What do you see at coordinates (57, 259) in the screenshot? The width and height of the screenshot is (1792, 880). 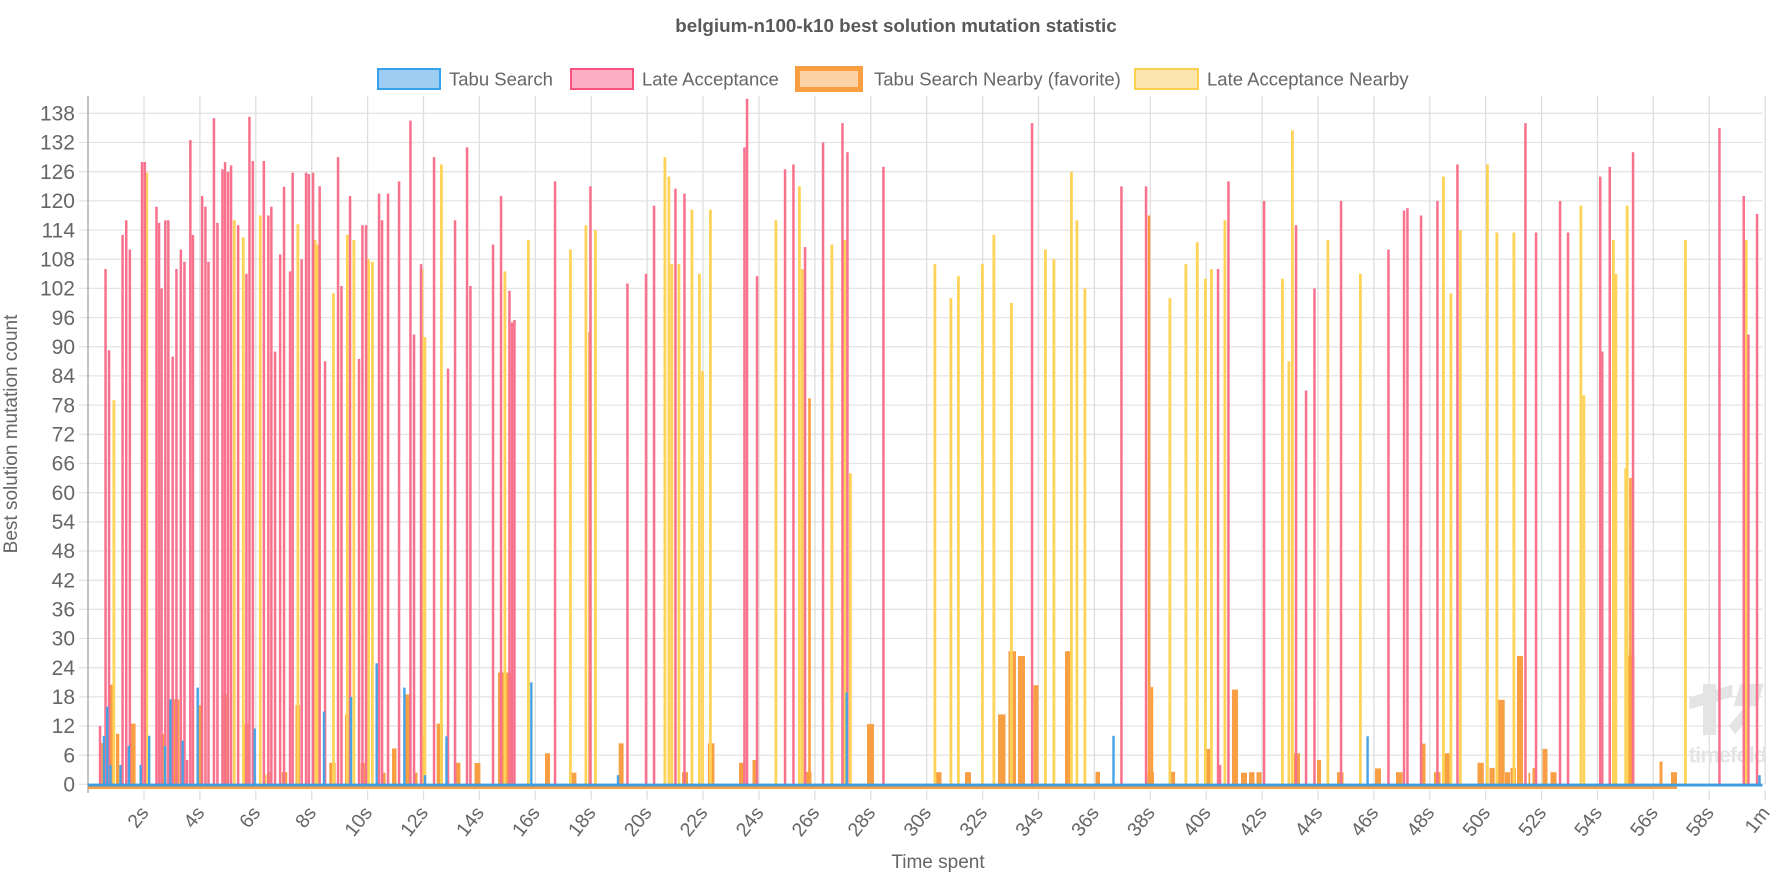 I see `svg-text: 108` at bounding box center [57, 259].